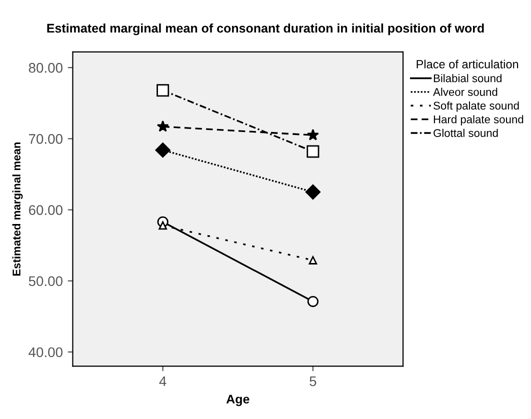 The height and width of the screenshot is (419, 531). What do you see at coordinates (476, 106) in the screenshot?
I see `legend-label: Soft palate sound` at bounding box center [476, 106].